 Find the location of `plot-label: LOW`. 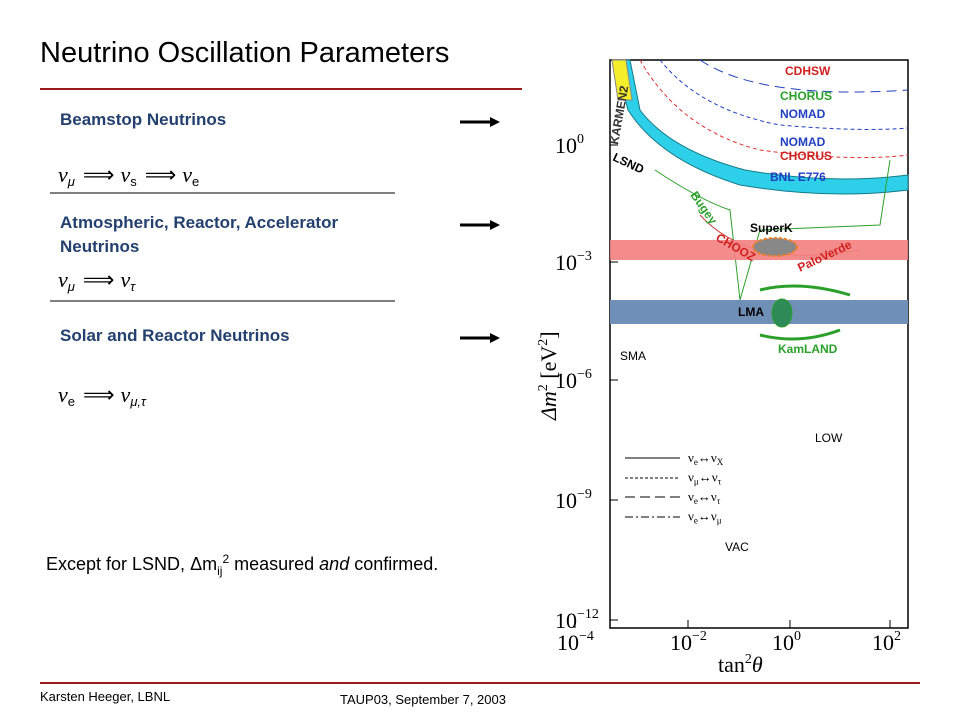

plot-label: LOW is located at coordinates (829, 438).